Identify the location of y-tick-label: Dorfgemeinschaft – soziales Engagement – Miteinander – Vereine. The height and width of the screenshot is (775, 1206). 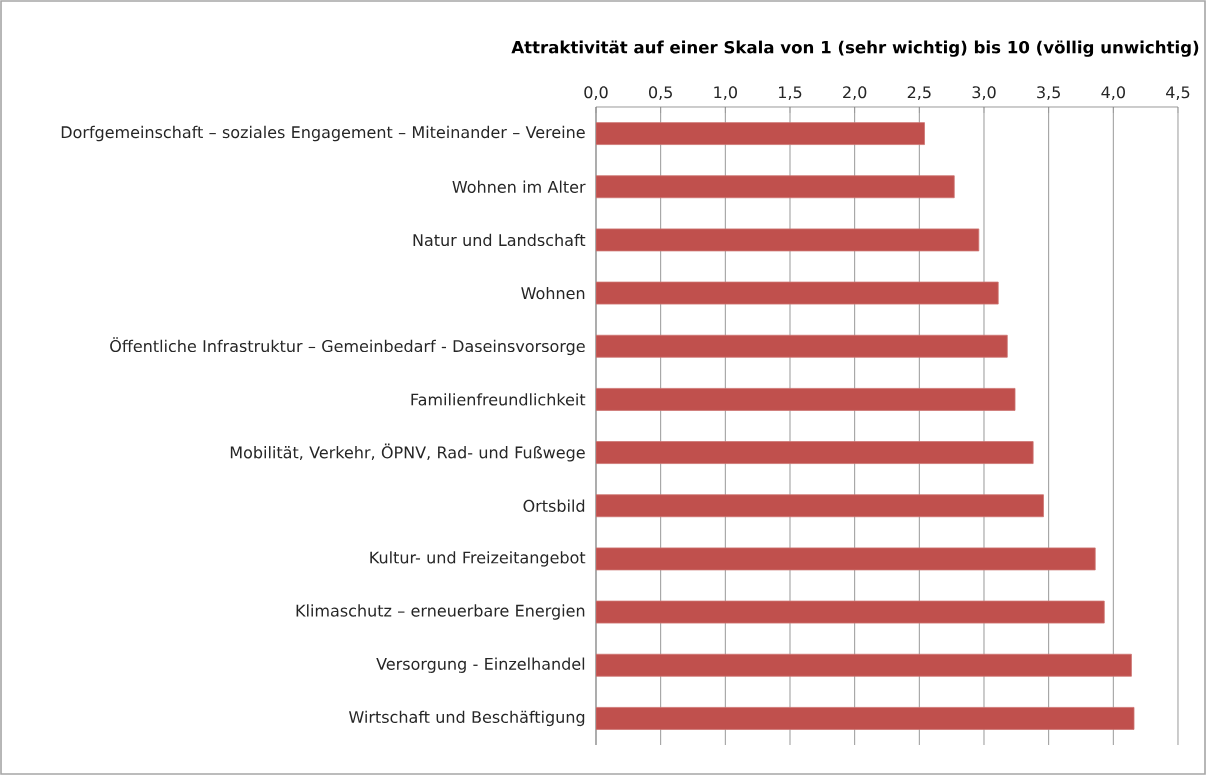
(323, 133).